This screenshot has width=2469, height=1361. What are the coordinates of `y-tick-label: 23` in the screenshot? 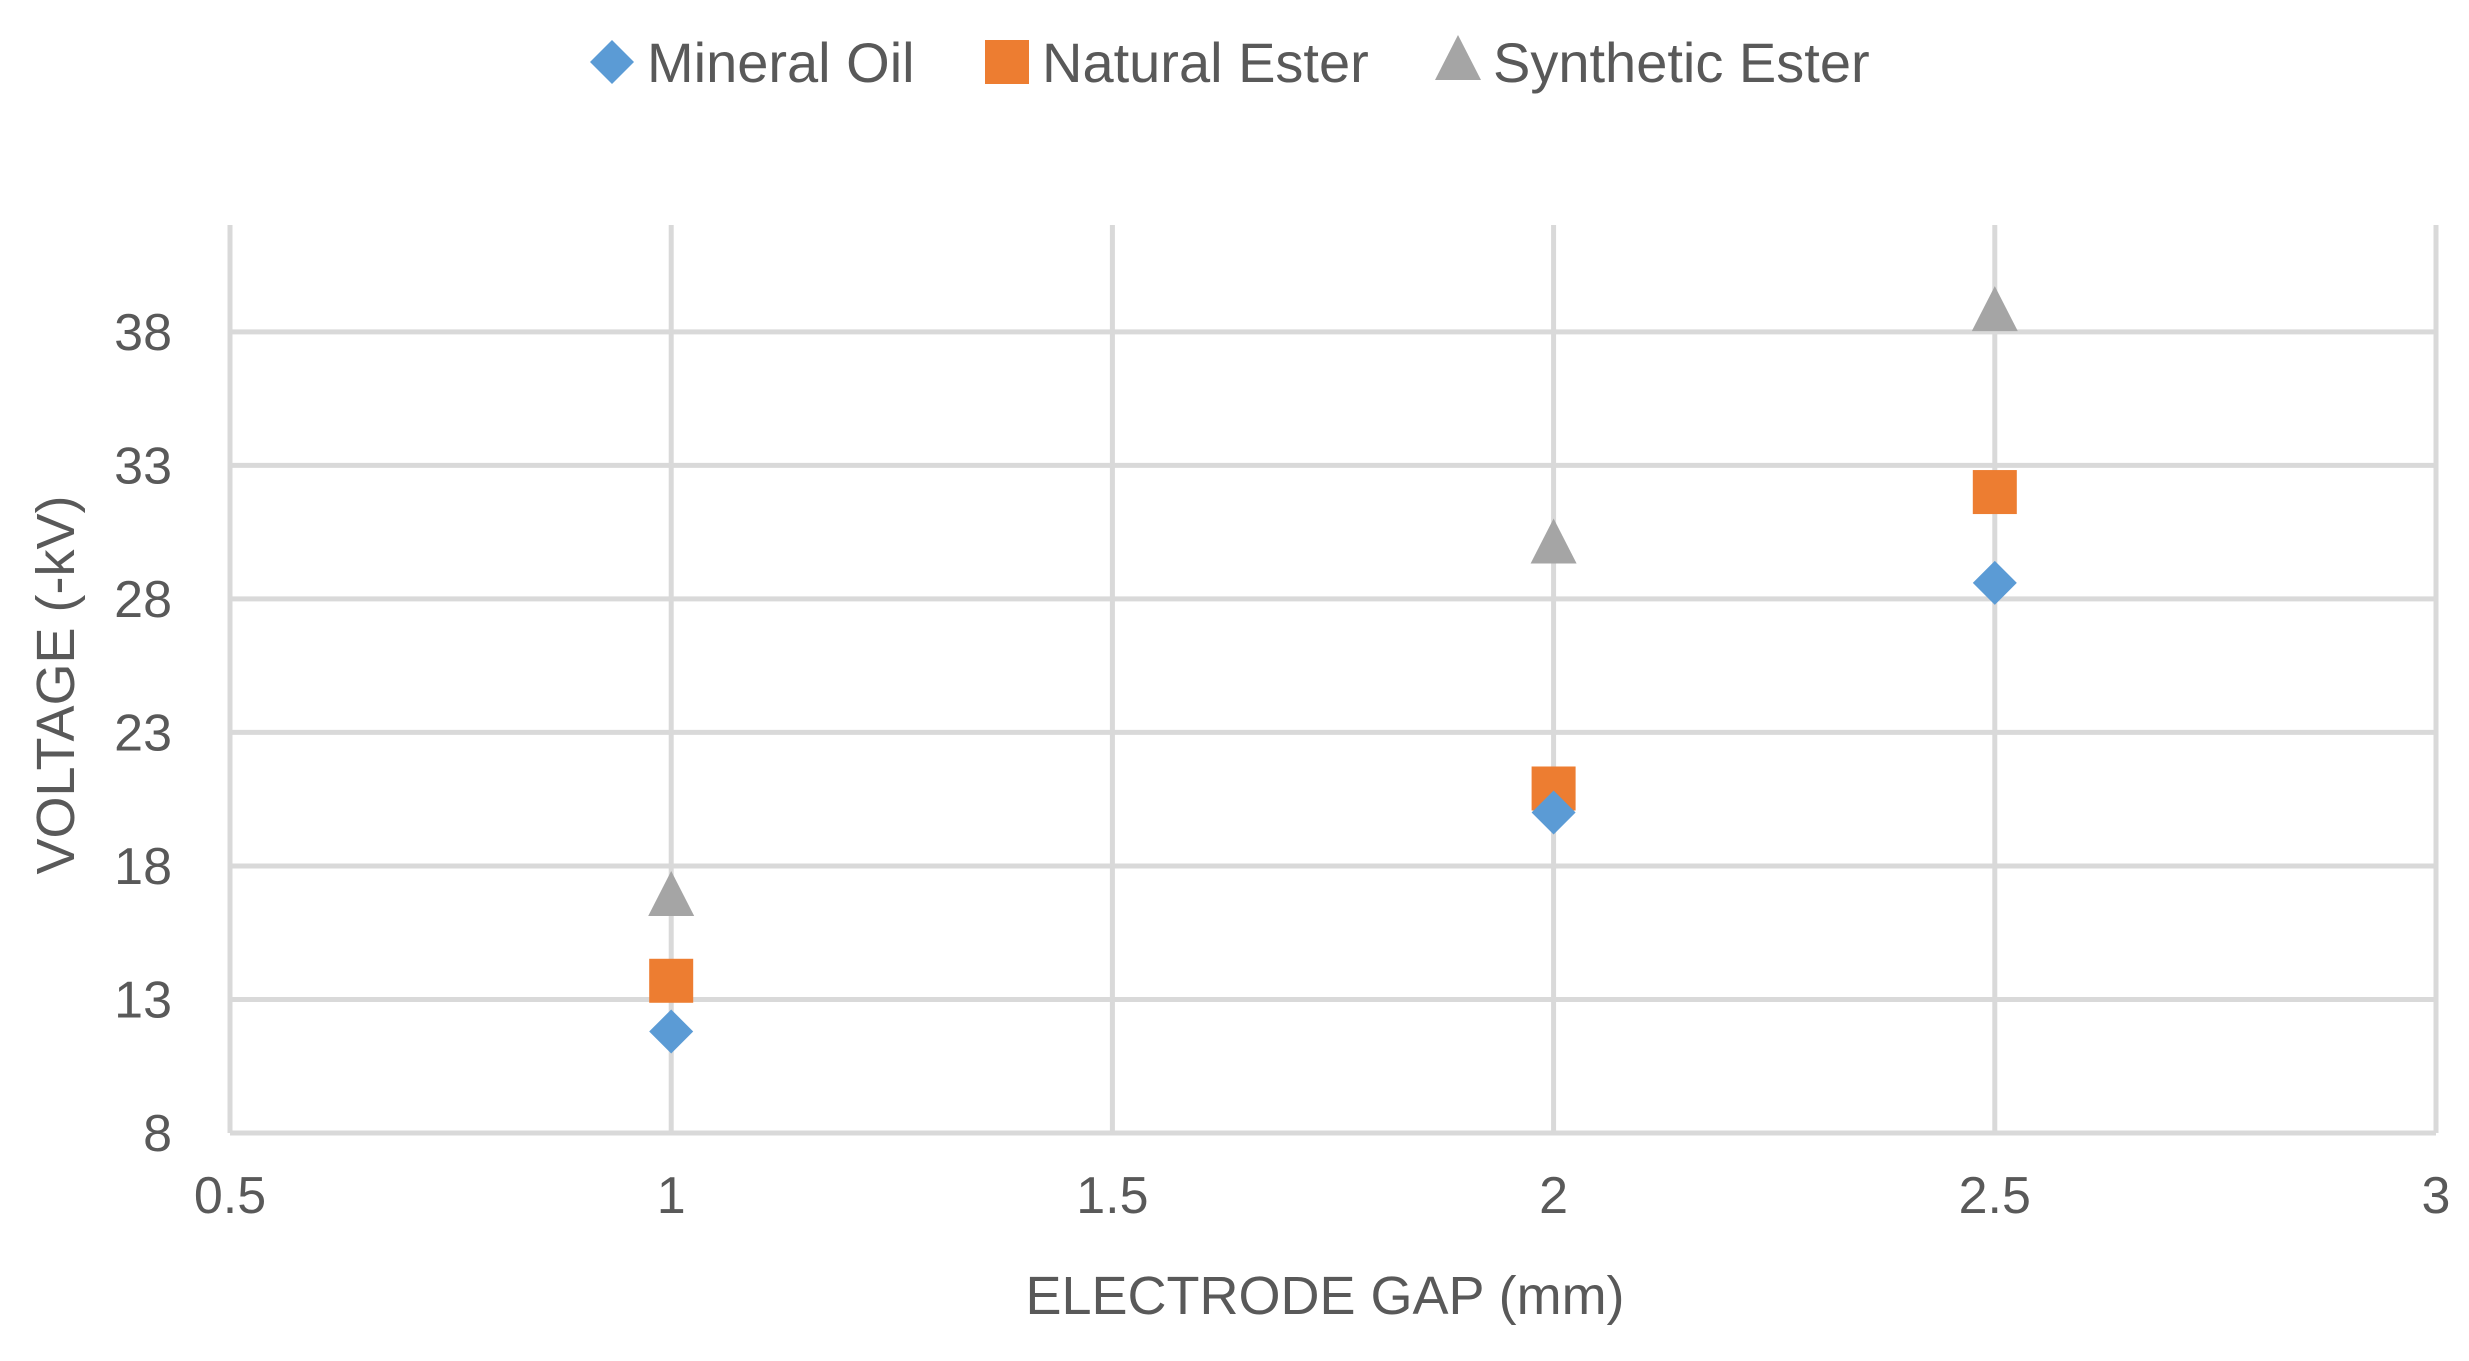 It's located at (143, 733).